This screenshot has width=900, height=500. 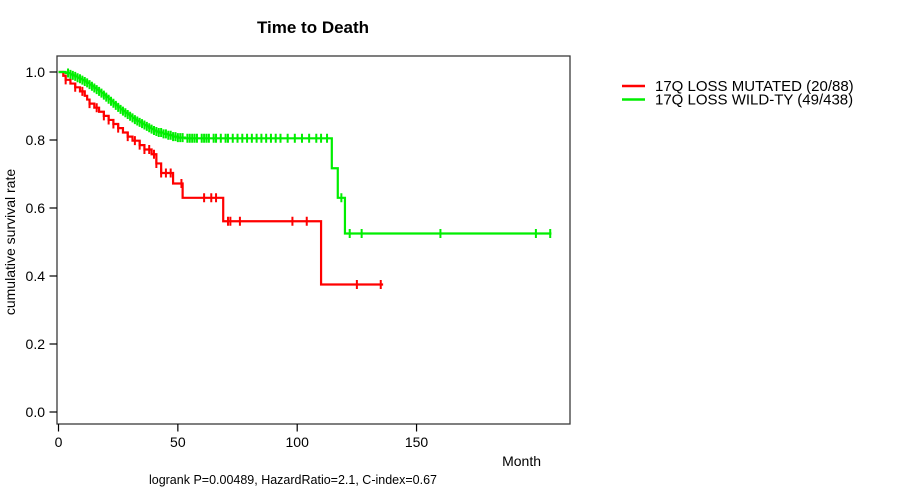 What do you see at coordinates (36, 242) in the screenshot?
I see `y-axis-tick-labels: 1.0 0.8 0.6 0.4 0.2 0.0` at bounding box center [36, 242].